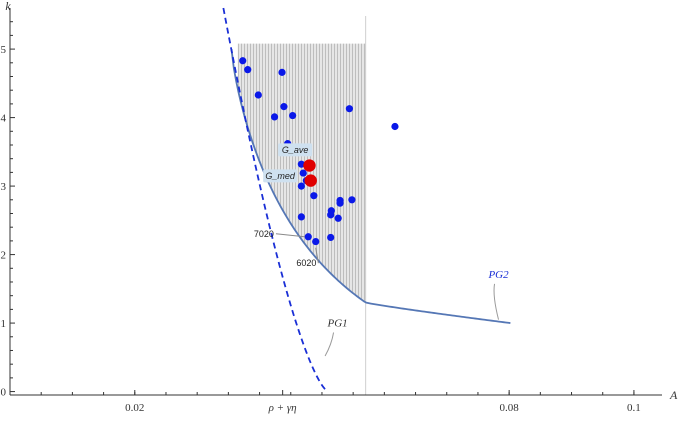 The image size is (685, 425). Describe the element at coordinates (4, 50) in the screenshot. I see `y-tick-label: 5` at that location.